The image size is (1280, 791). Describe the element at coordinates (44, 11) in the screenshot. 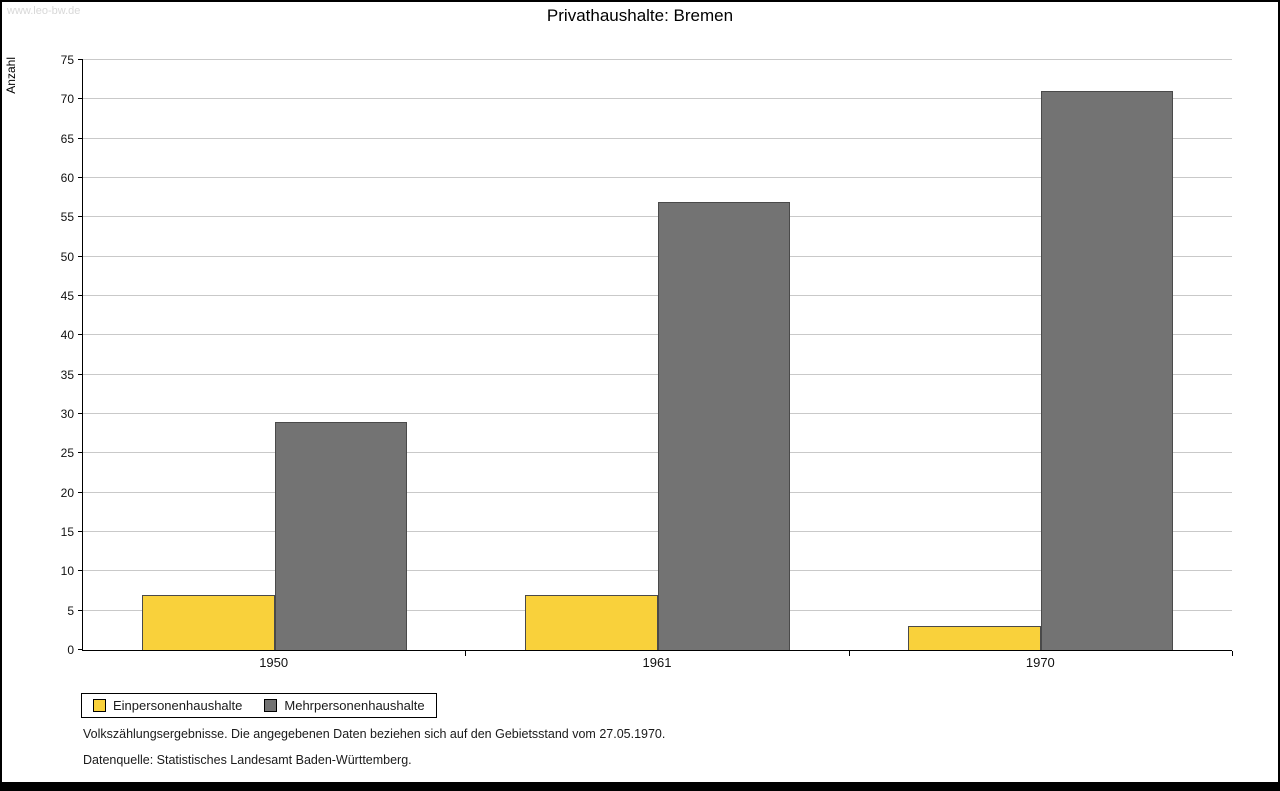

I see `watermark: www.leo-bw.de` at that location.